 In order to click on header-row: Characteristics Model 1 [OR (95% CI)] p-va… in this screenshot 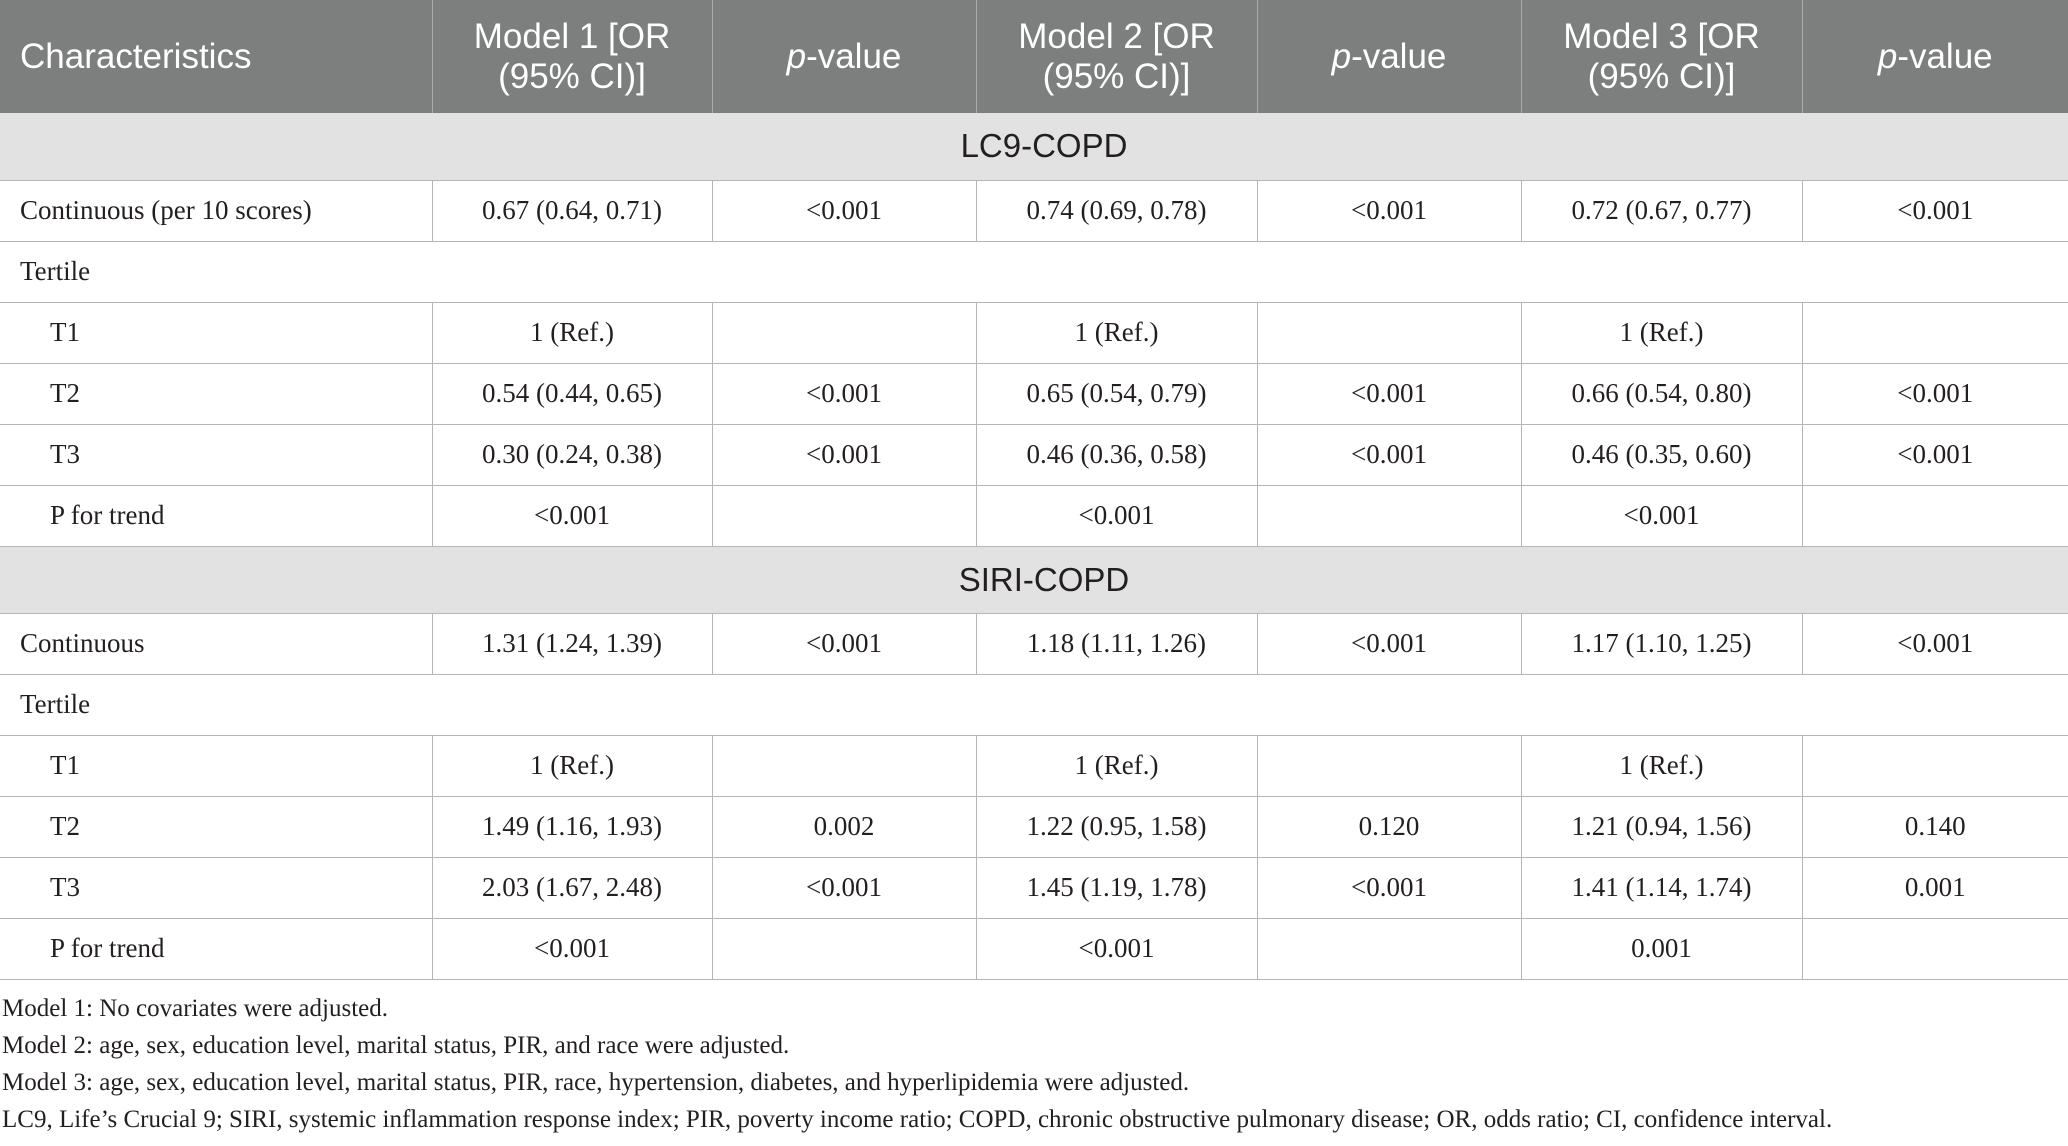, I will do `click(1034, 56)`.